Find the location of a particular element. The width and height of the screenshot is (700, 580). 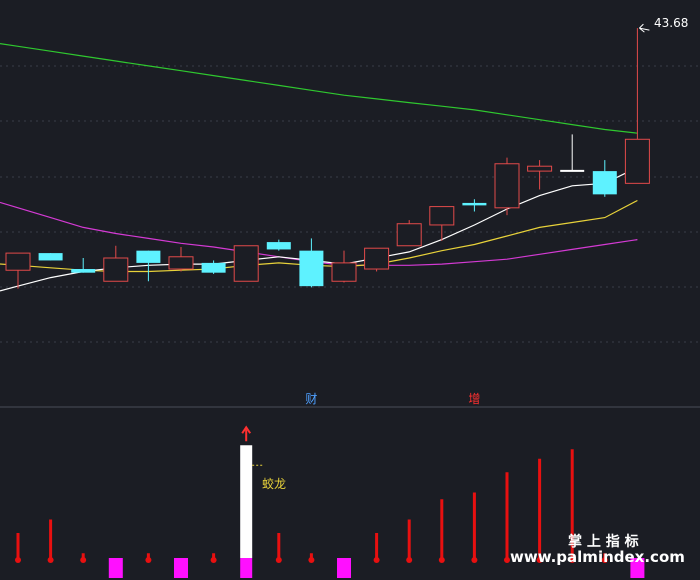

marker-cai: 财 is located at coordinates (311, 399).